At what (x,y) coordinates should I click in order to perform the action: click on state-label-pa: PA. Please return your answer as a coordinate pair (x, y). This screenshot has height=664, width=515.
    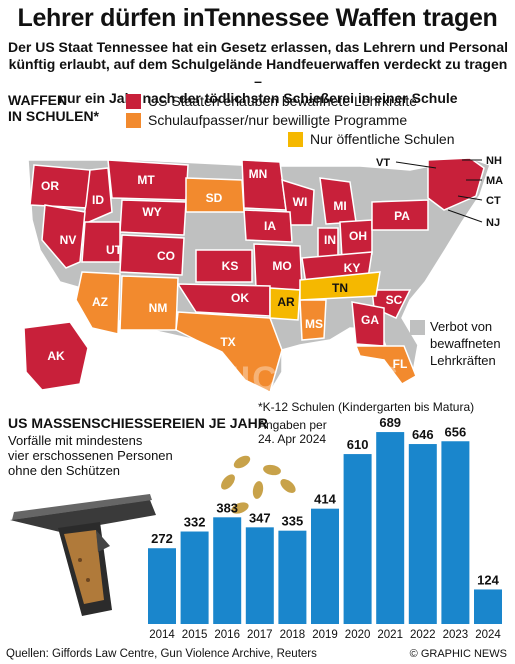
    Looking at the image, I should click on (402, 216).